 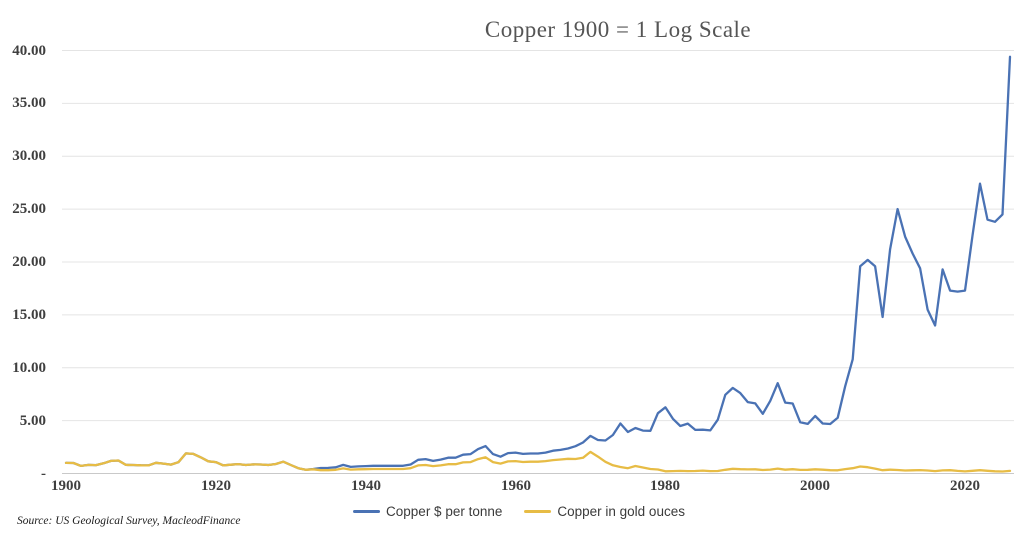 What do you see at coordinates (43, 474) in the screenshot?
I see `y-tick-label: -` at bounding box center [43, 474].